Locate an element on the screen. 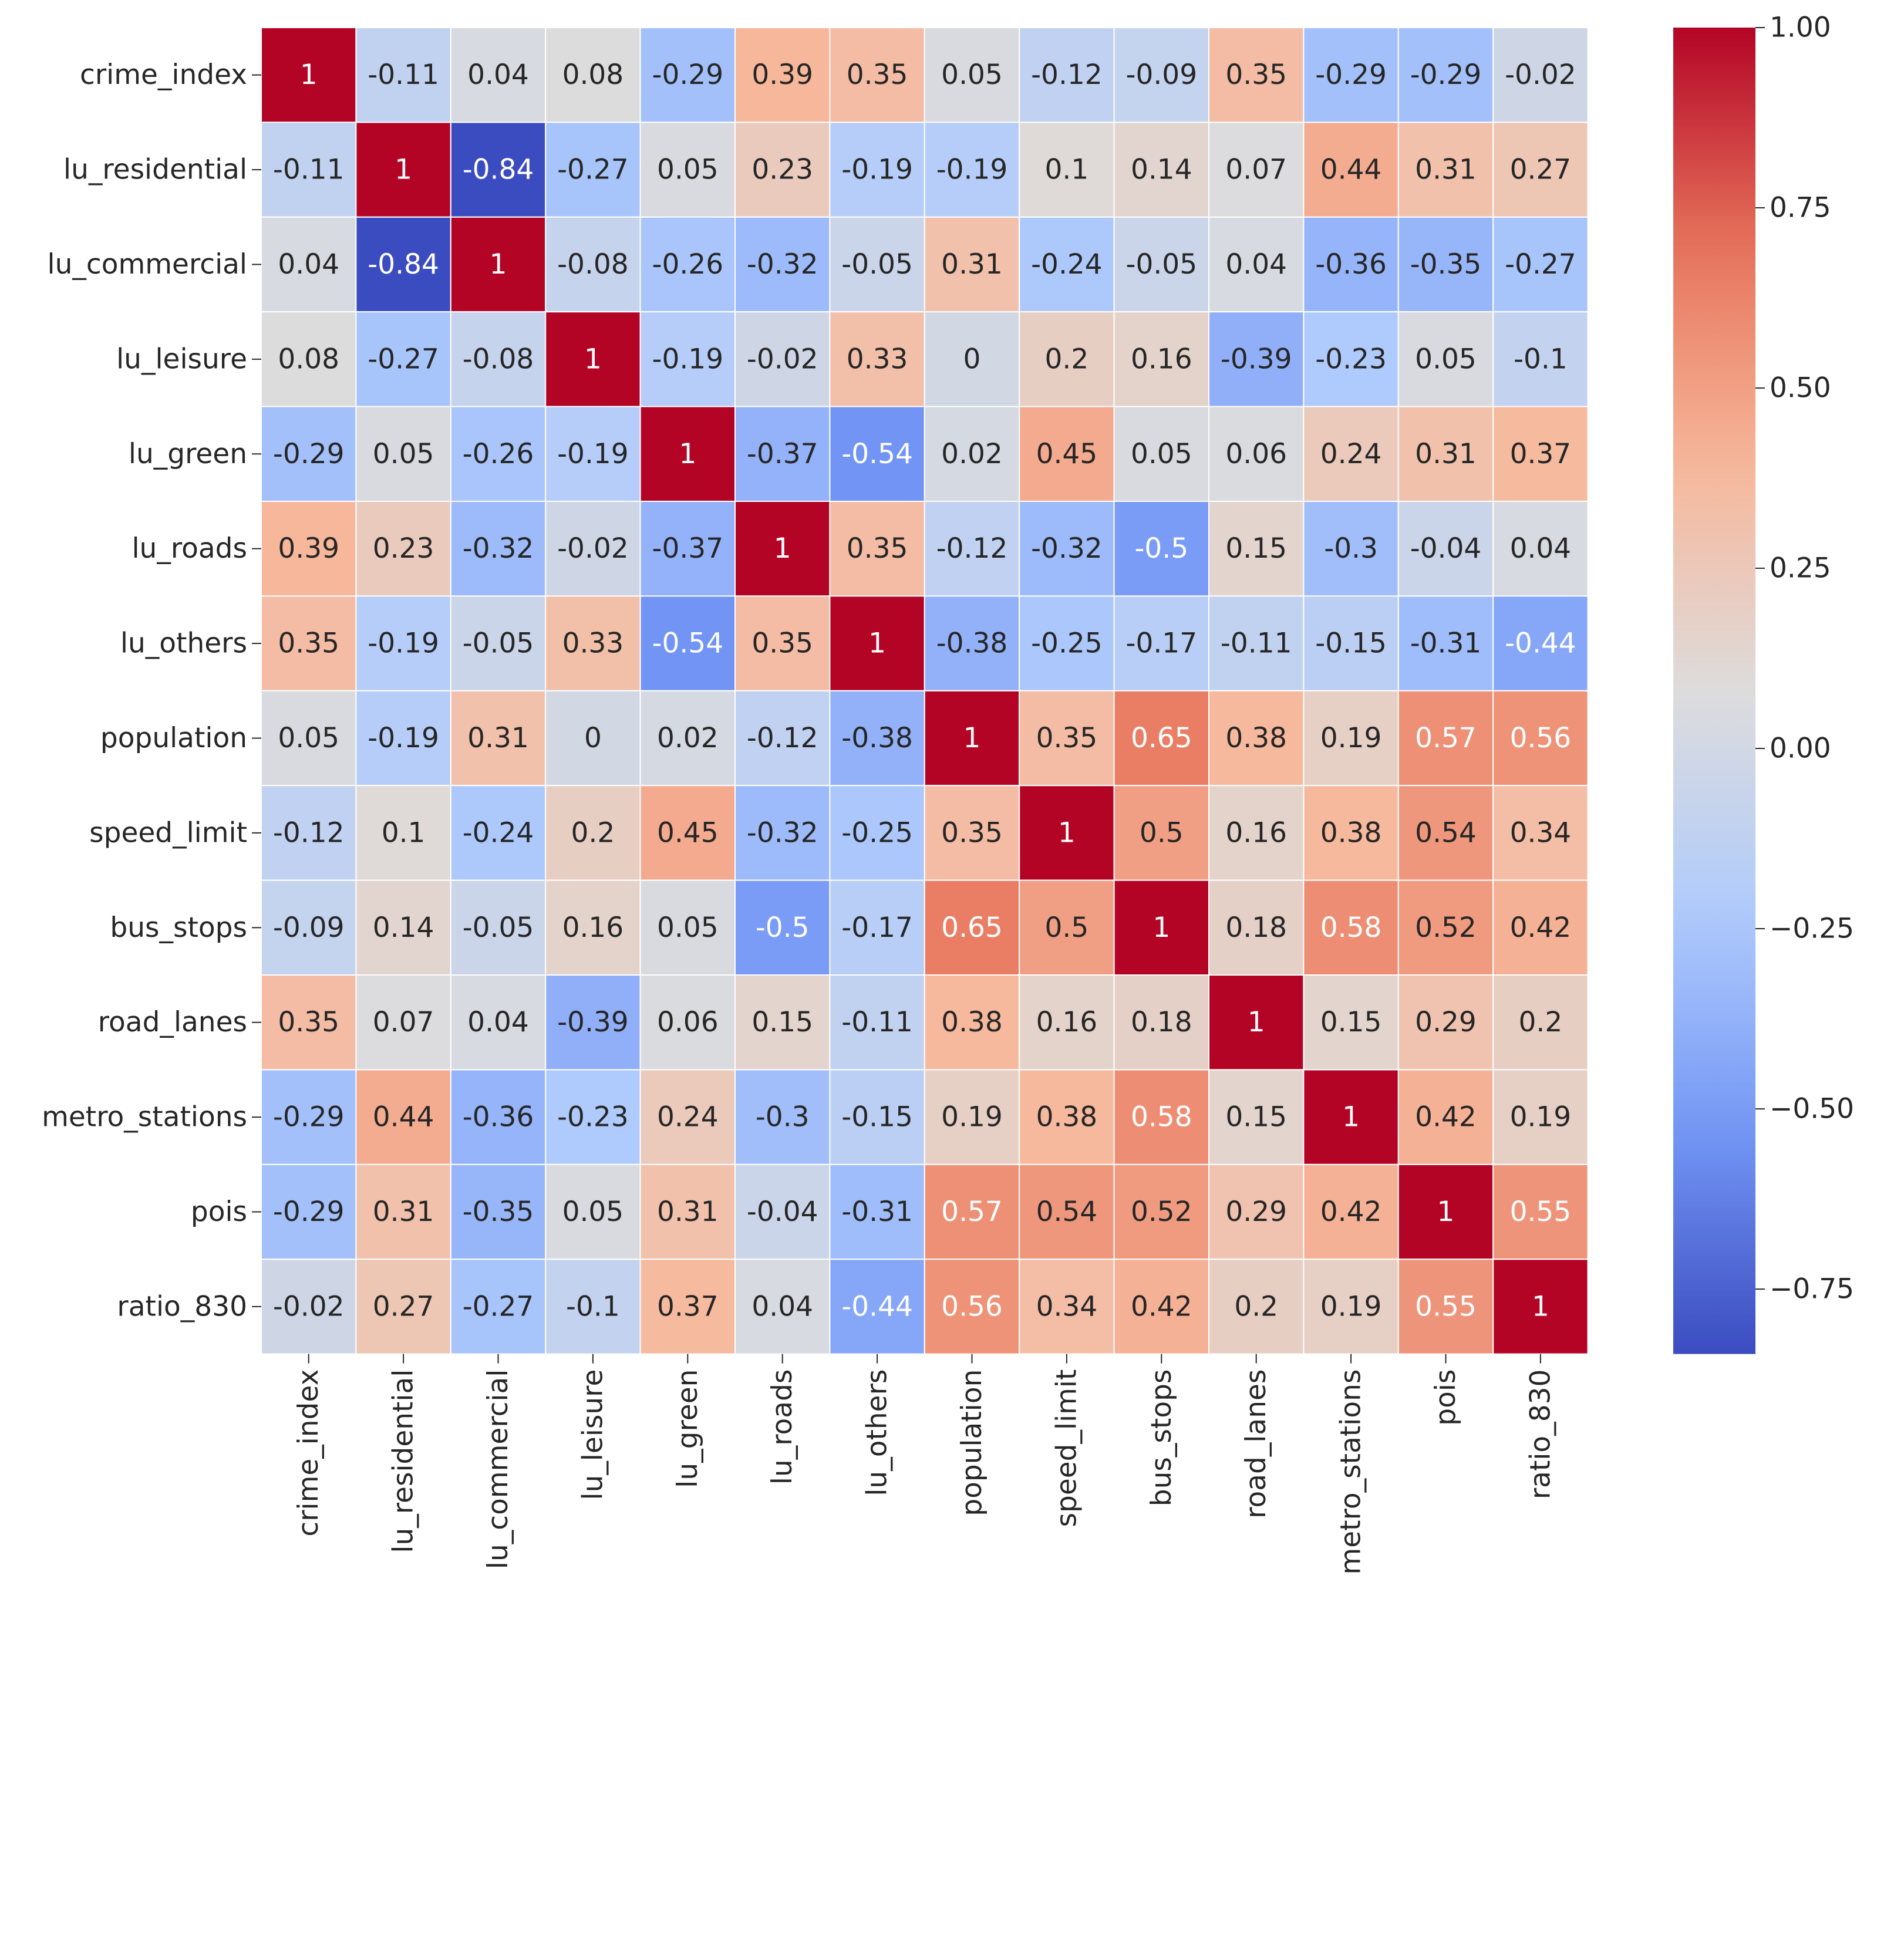  cell-value-label: 0.05 is located at coordinates (403, 454).